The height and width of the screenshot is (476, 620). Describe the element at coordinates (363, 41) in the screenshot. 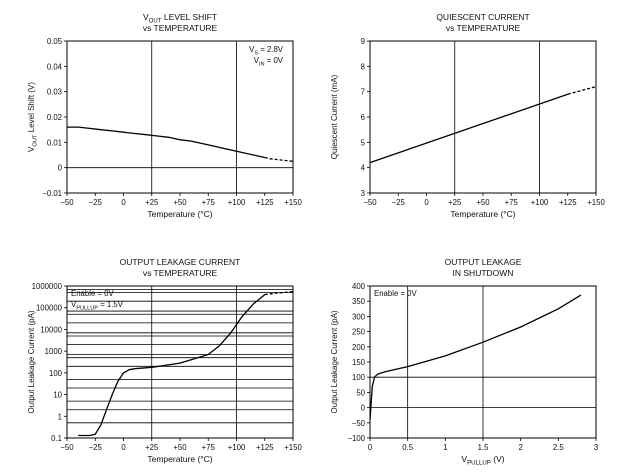

I see `y-tick-label: 9` at that location.